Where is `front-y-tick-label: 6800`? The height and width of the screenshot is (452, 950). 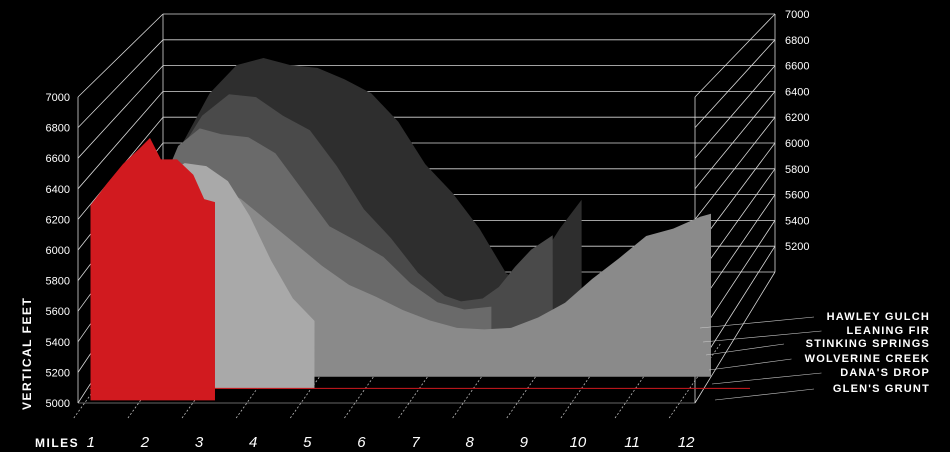 front-y-tick-label: 6800 is located at coordinates (58, 129).